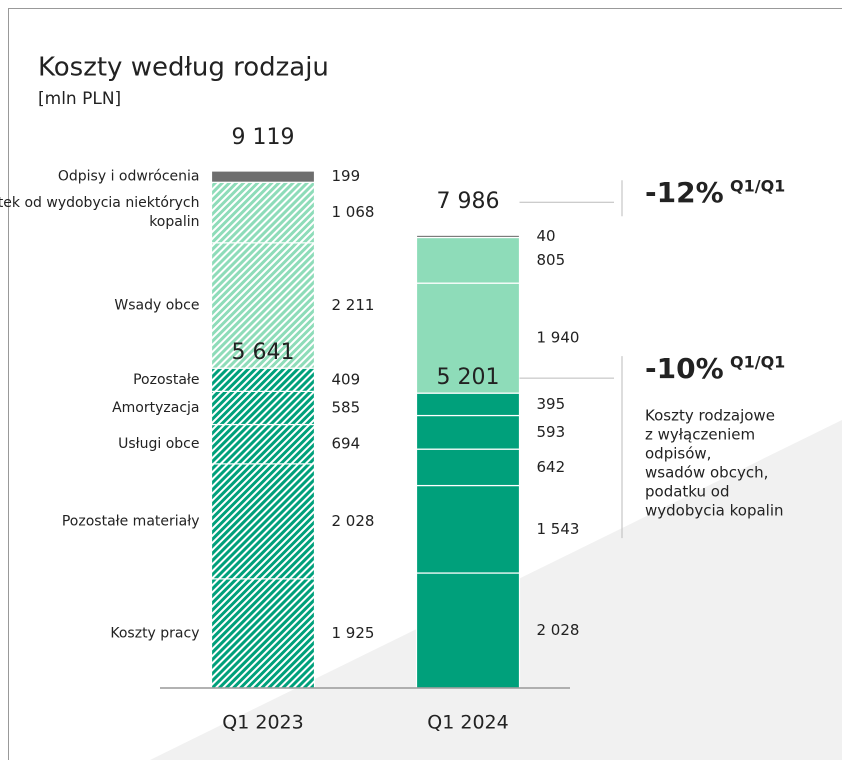 This screenshot has height=760, width=842. What do you see at coordinates (166, 380) in the screenshot?
I see `series-label: Pozostałe` at bounding box center [166, 380].